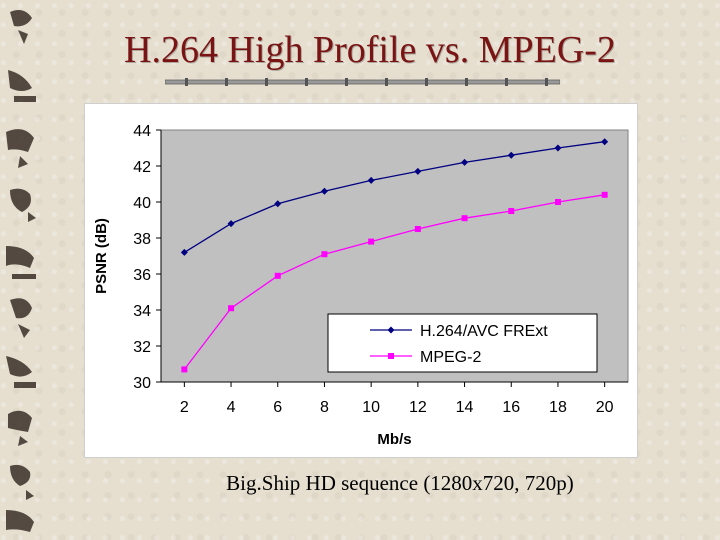  What do you see at coordinates (142, 383) in the screenshot?
I see `y-tick-label: 30` at bounding box center [142, 383].